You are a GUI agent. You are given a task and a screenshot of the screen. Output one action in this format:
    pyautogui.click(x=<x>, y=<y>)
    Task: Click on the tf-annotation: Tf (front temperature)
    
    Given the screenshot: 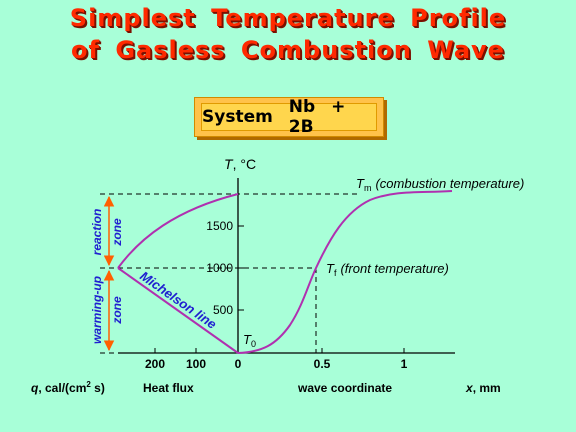 What is the action you would take?
    pyautogui.click(x=387, y=269)
    